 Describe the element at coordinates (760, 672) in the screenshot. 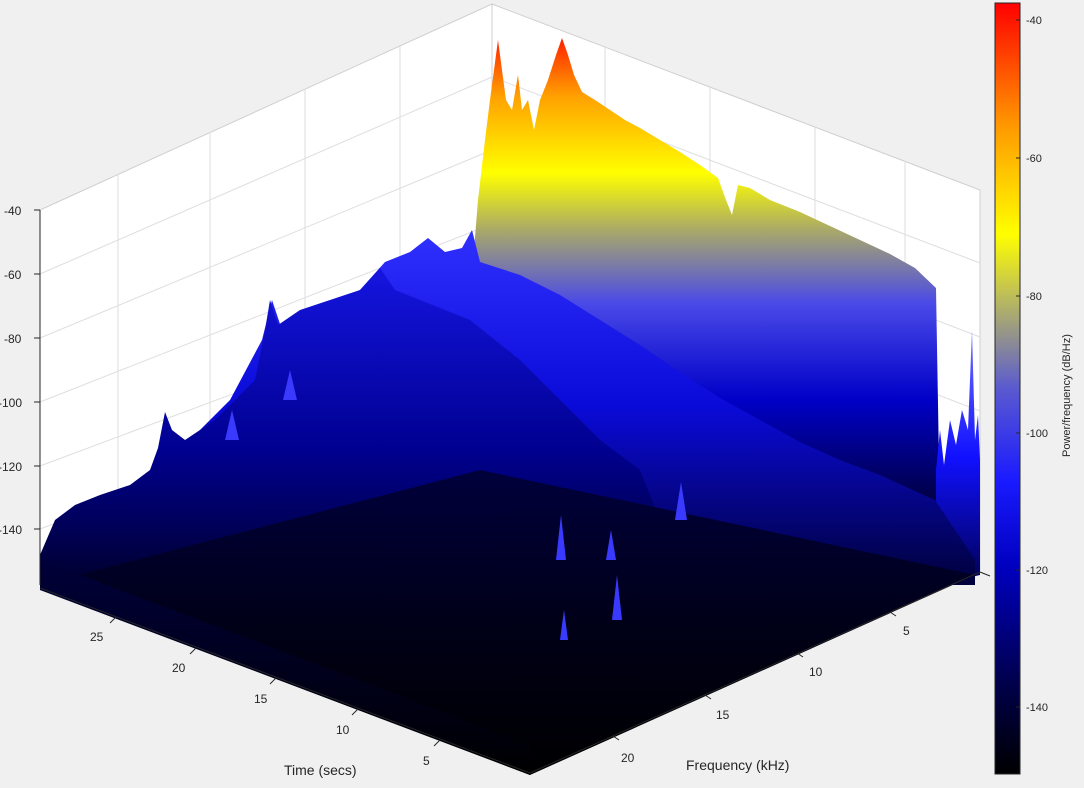

I see `frequency-axis: 5 10 15 20 Frequency (kHz)` at that location.